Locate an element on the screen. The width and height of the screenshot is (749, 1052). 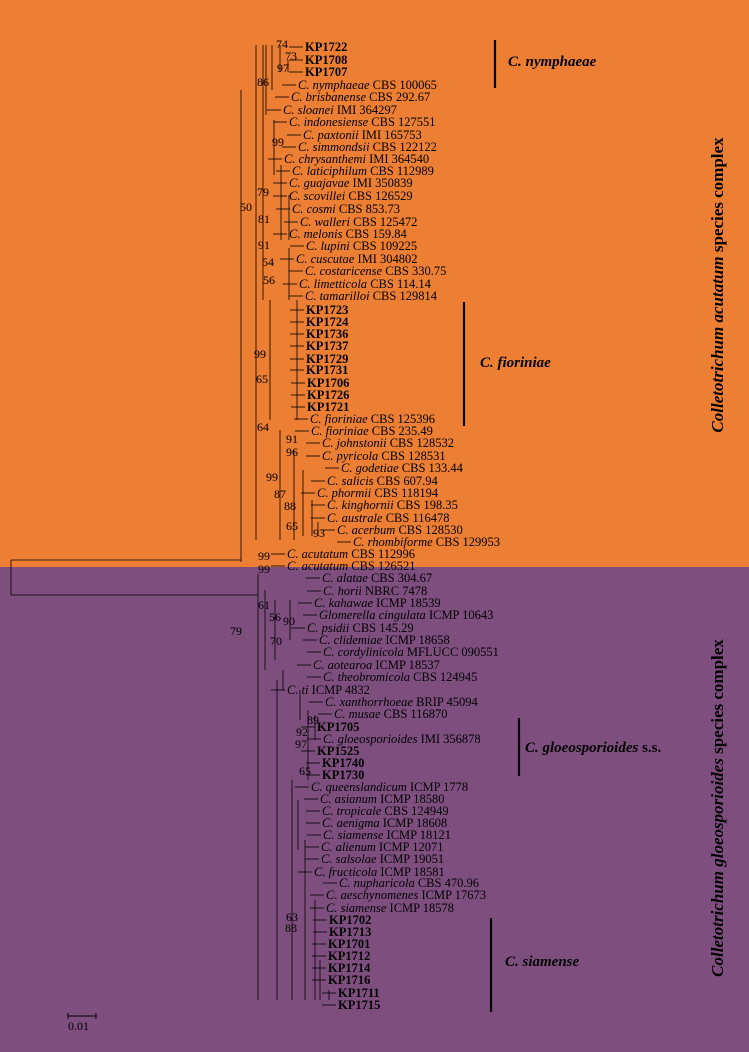
strain-code: KP1729 is located at coordinates (327, 359).